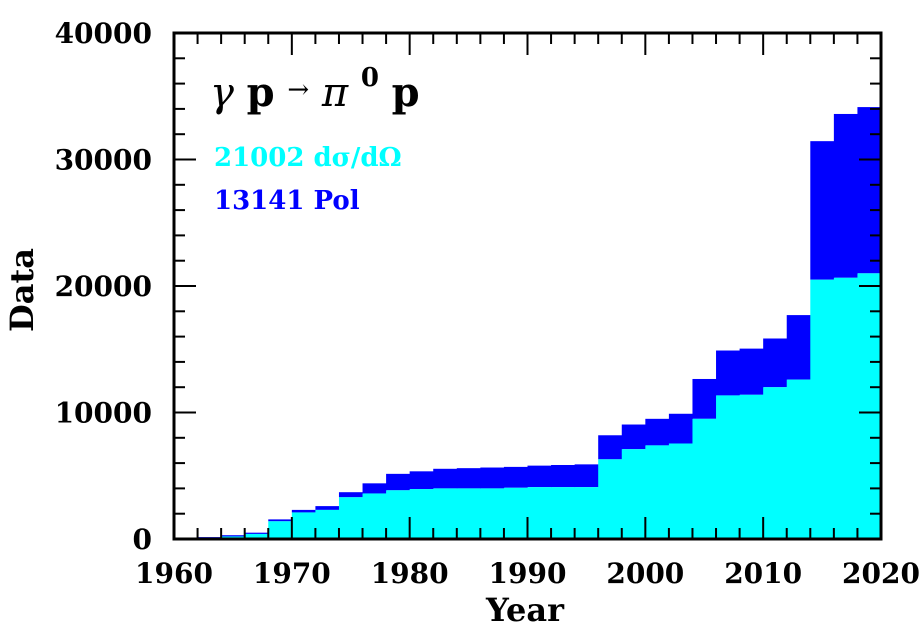 The image size is (922, 635). What do you see at coordinates (261, 92) in the screenshot?
I see `reaction-proton-in: p` at bounding box center [261, 92].